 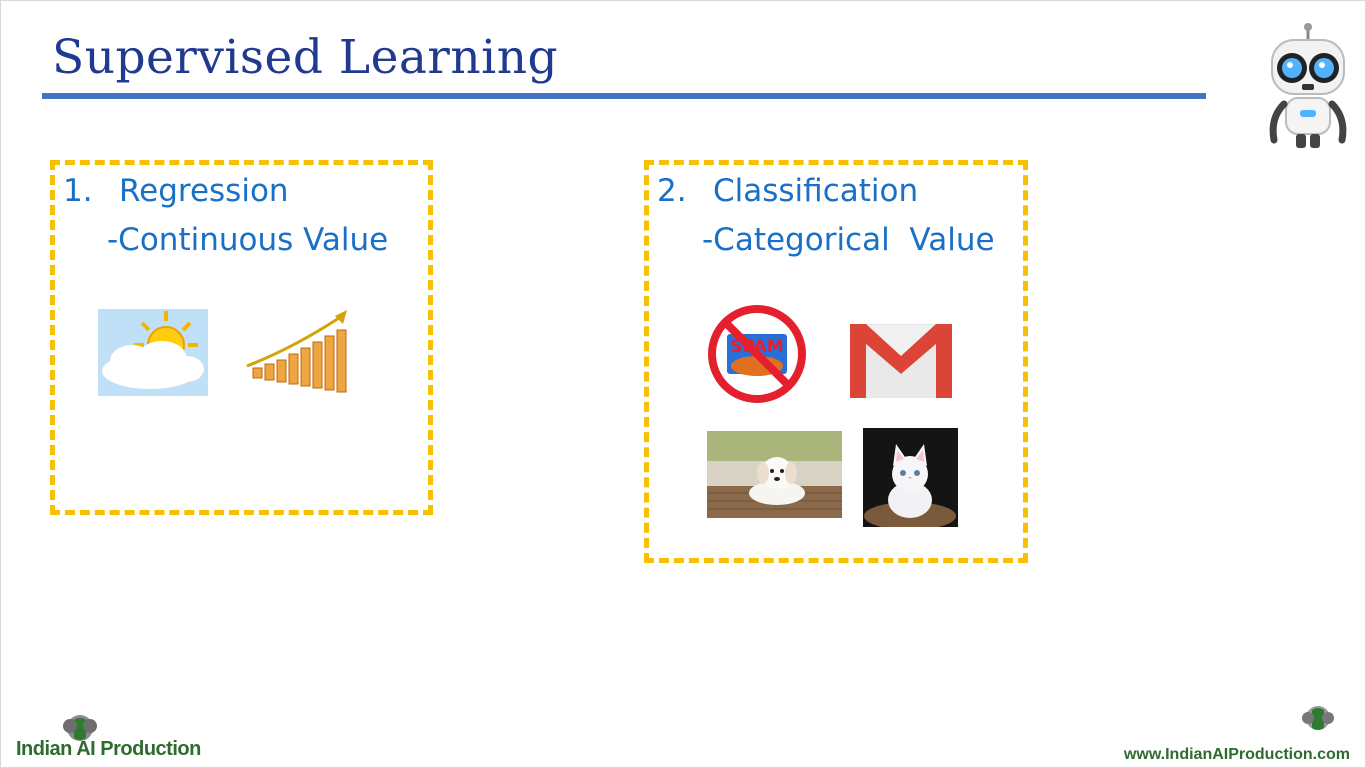 I want to click on classification-number: 2., so click(x=672, y=191).